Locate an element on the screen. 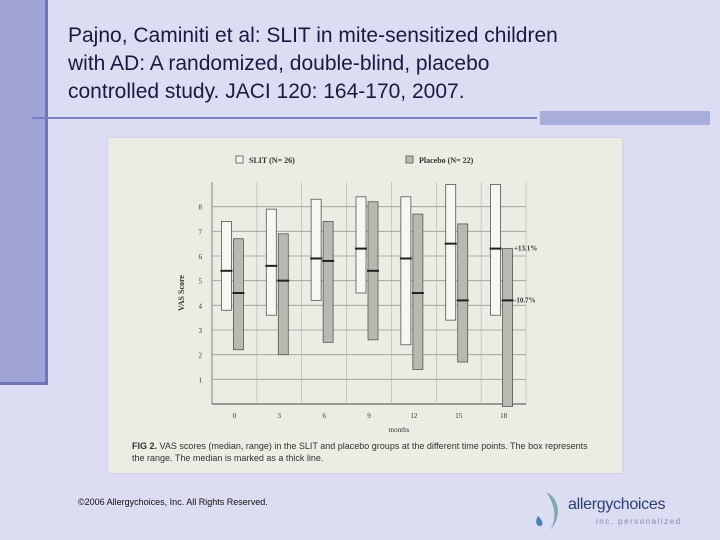  accent-bar is located at coordinates (24, 192).